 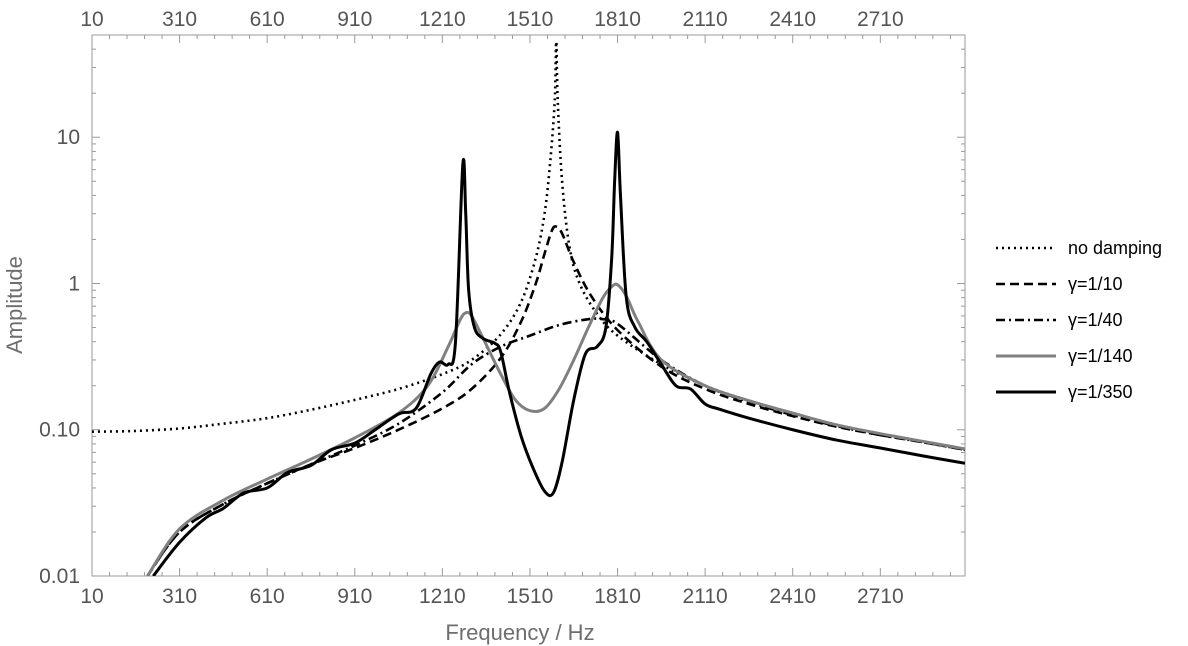 What do you see at coordinates (91, 596) in the screenshot?
I see `x-tick-label-bottom: 10` at bounding box center [91, 596].